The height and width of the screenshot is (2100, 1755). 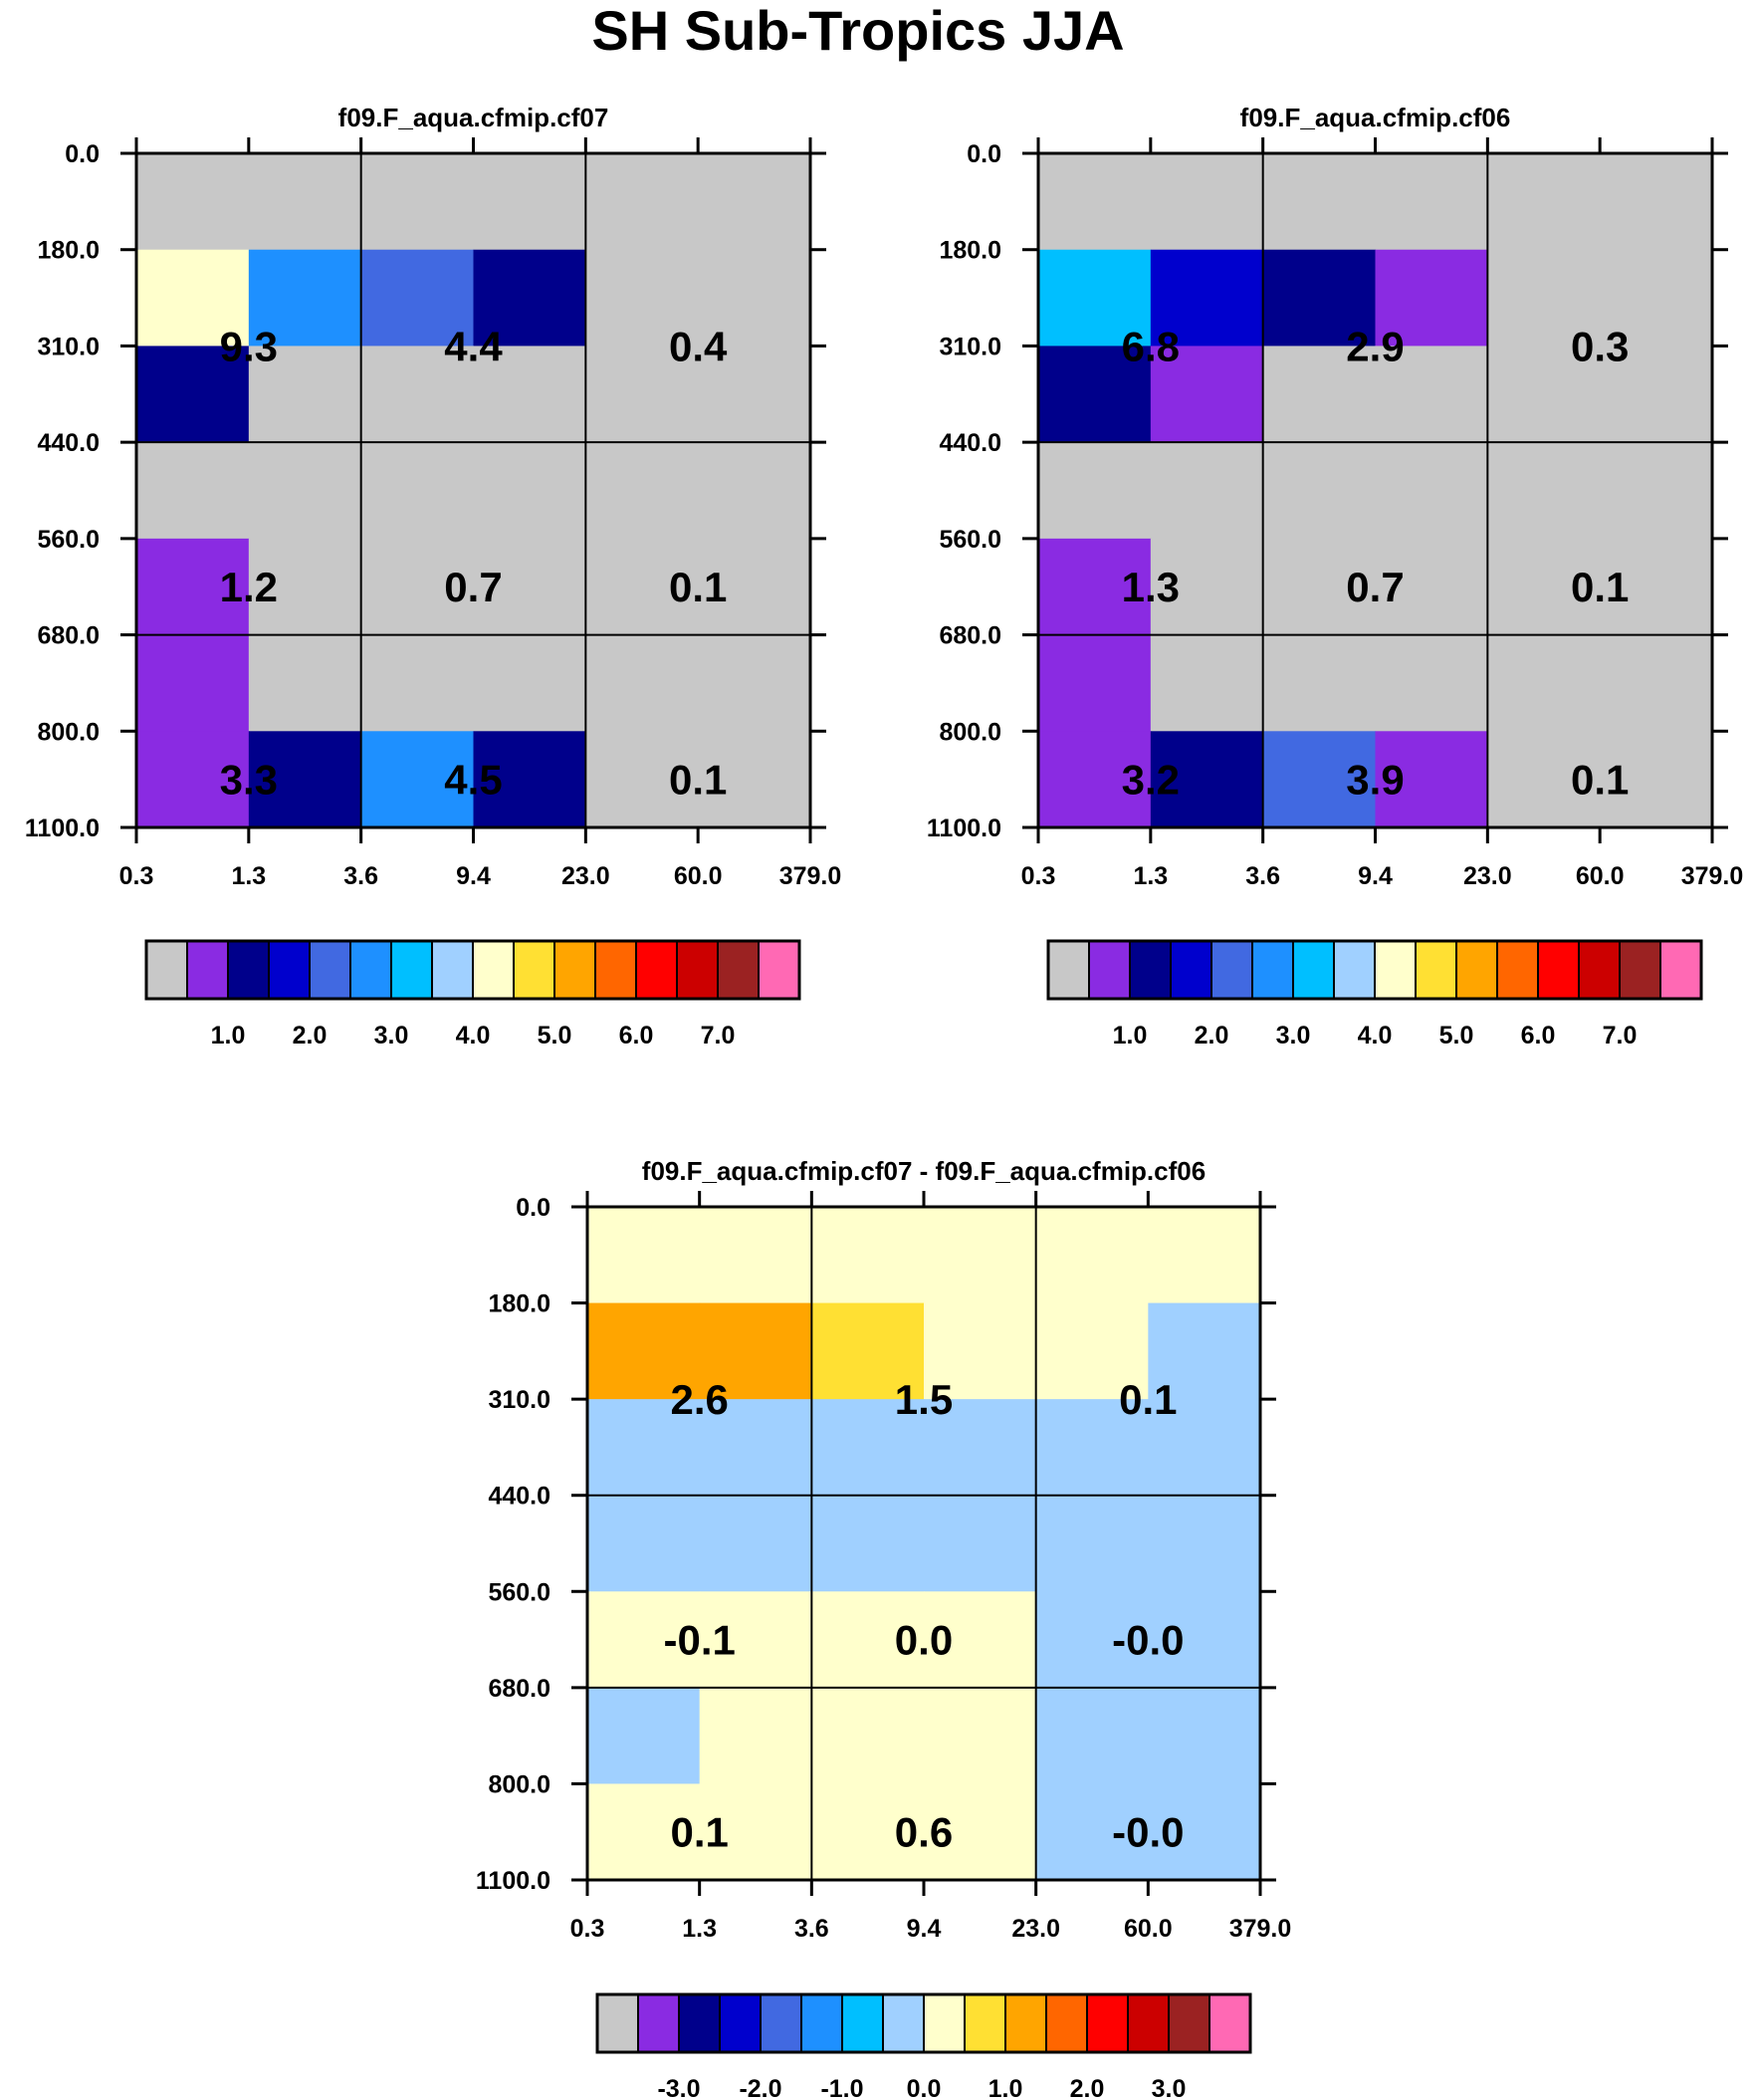 I want to click on cell-value-label: 4.4, so click(x=473, y=346).